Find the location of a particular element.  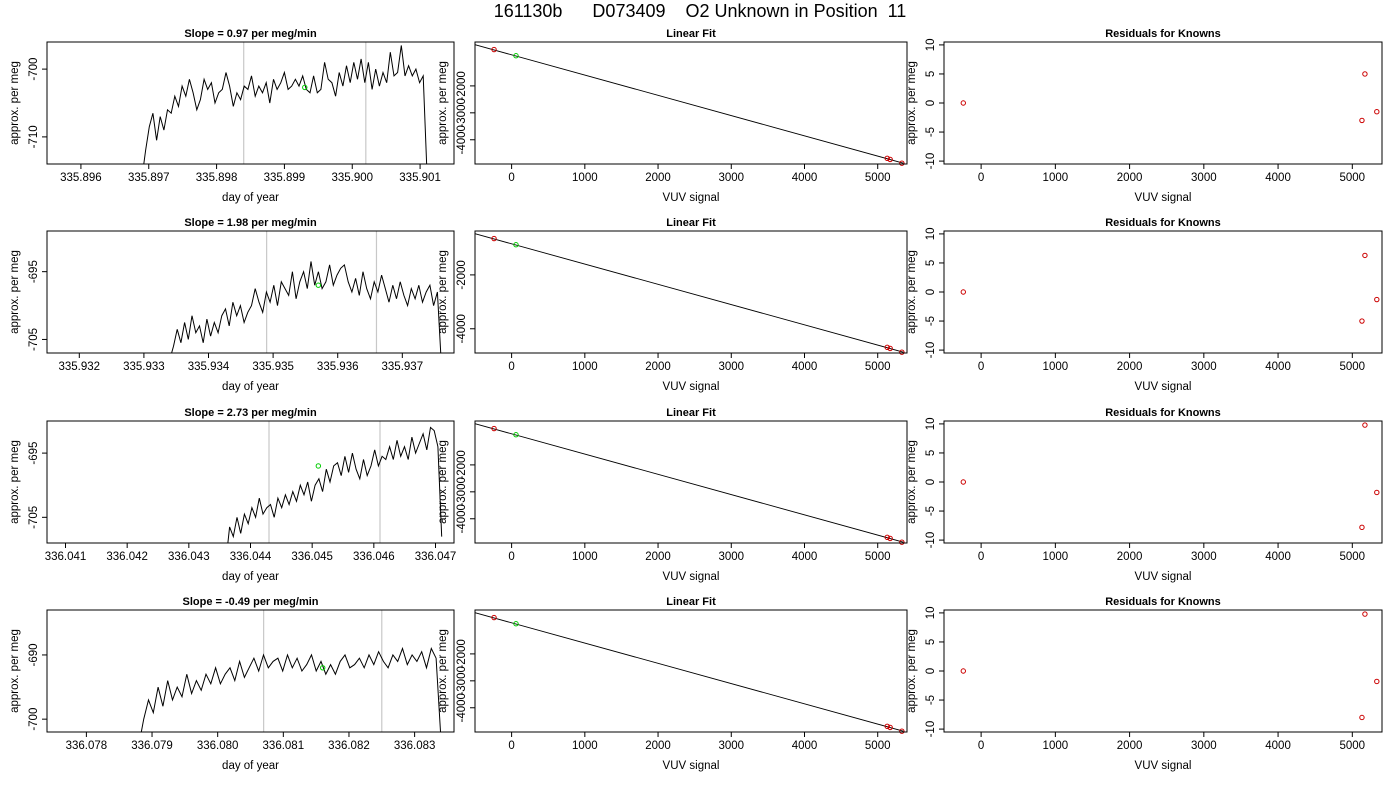

panel-title: Residuals for Knowns is located at coordinates (1163, 223).